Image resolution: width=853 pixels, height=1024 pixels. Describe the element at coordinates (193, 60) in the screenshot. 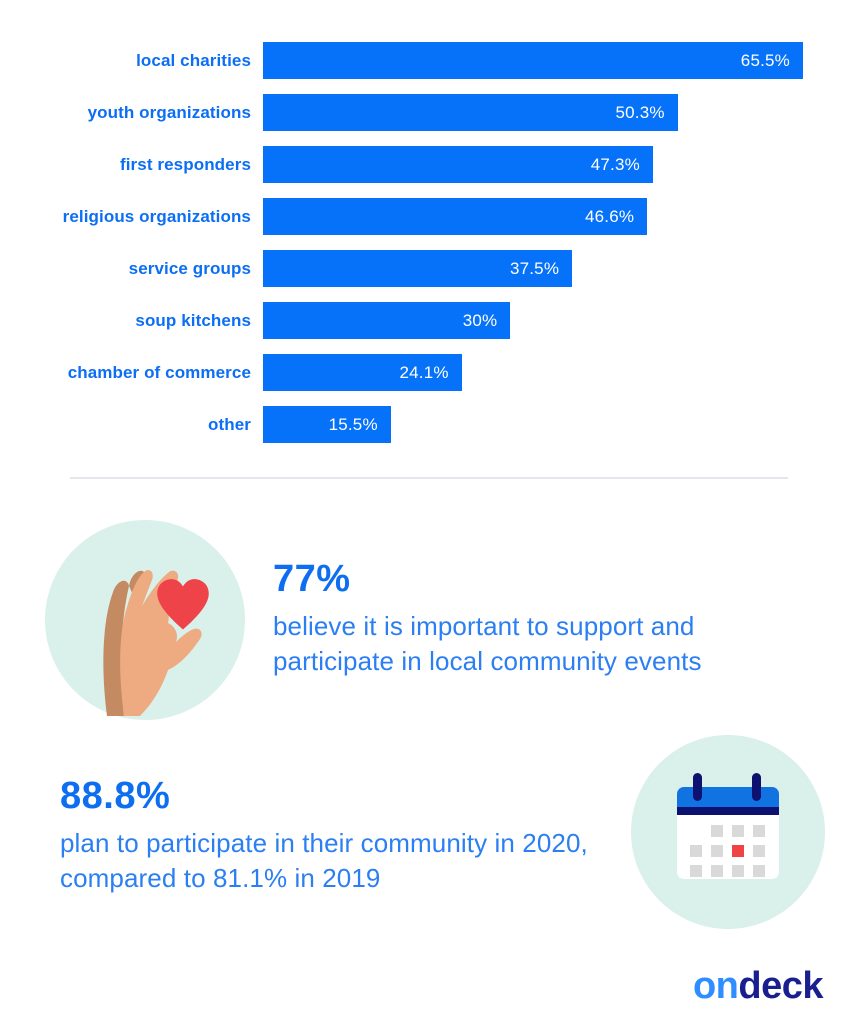

I see `bar-label: local charities` at that location.